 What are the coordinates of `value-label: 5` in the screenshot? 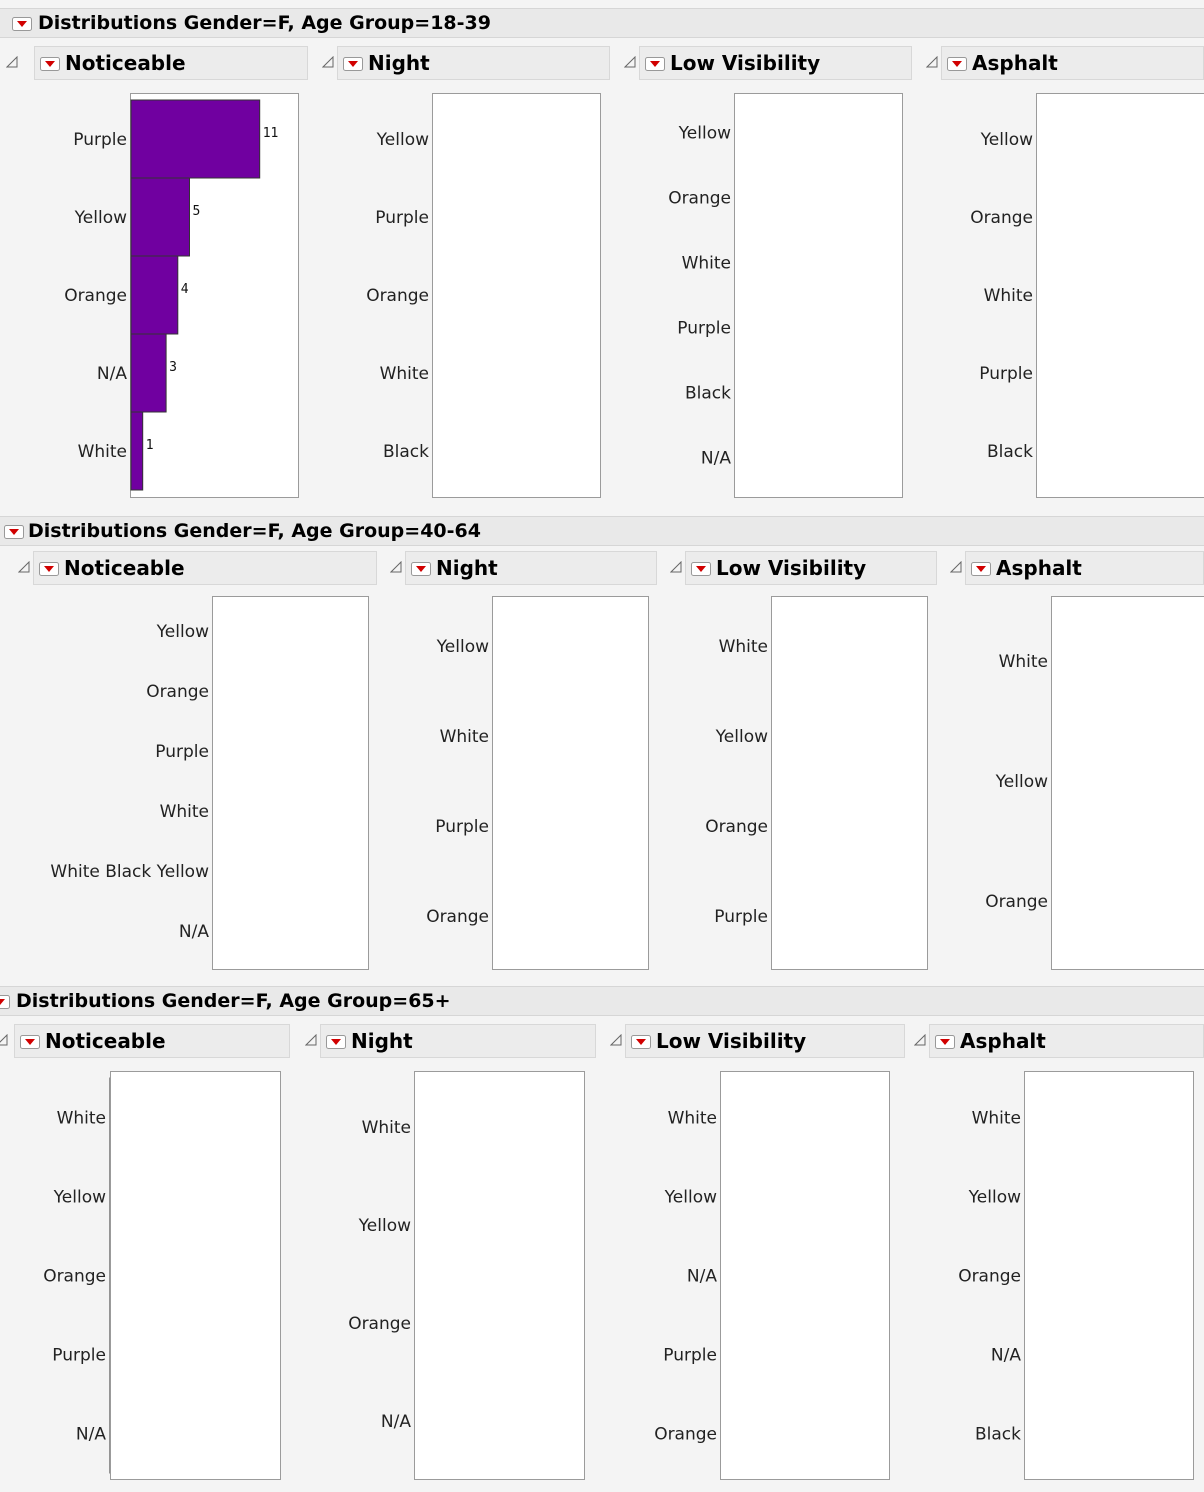 It's located at (197, 211).